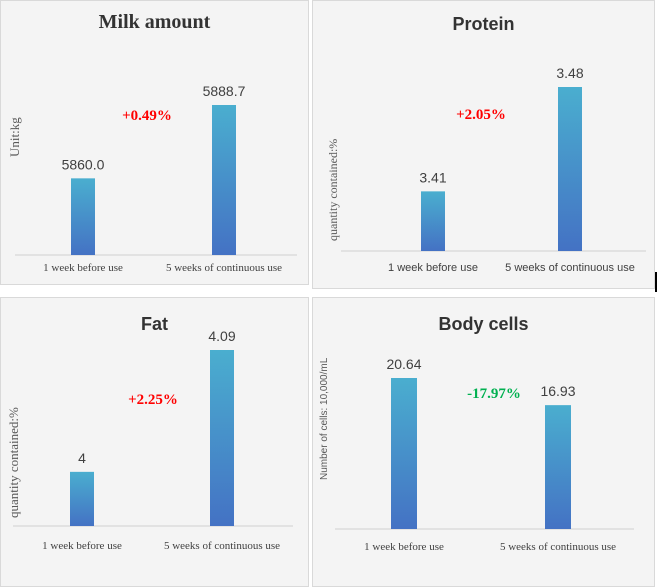 Image resolution: width=659 pixels, height=588 pixels. Describe the element at coordinates (153, 400) in the screenshot. I see `change-annotation: +2.25%` at that location.